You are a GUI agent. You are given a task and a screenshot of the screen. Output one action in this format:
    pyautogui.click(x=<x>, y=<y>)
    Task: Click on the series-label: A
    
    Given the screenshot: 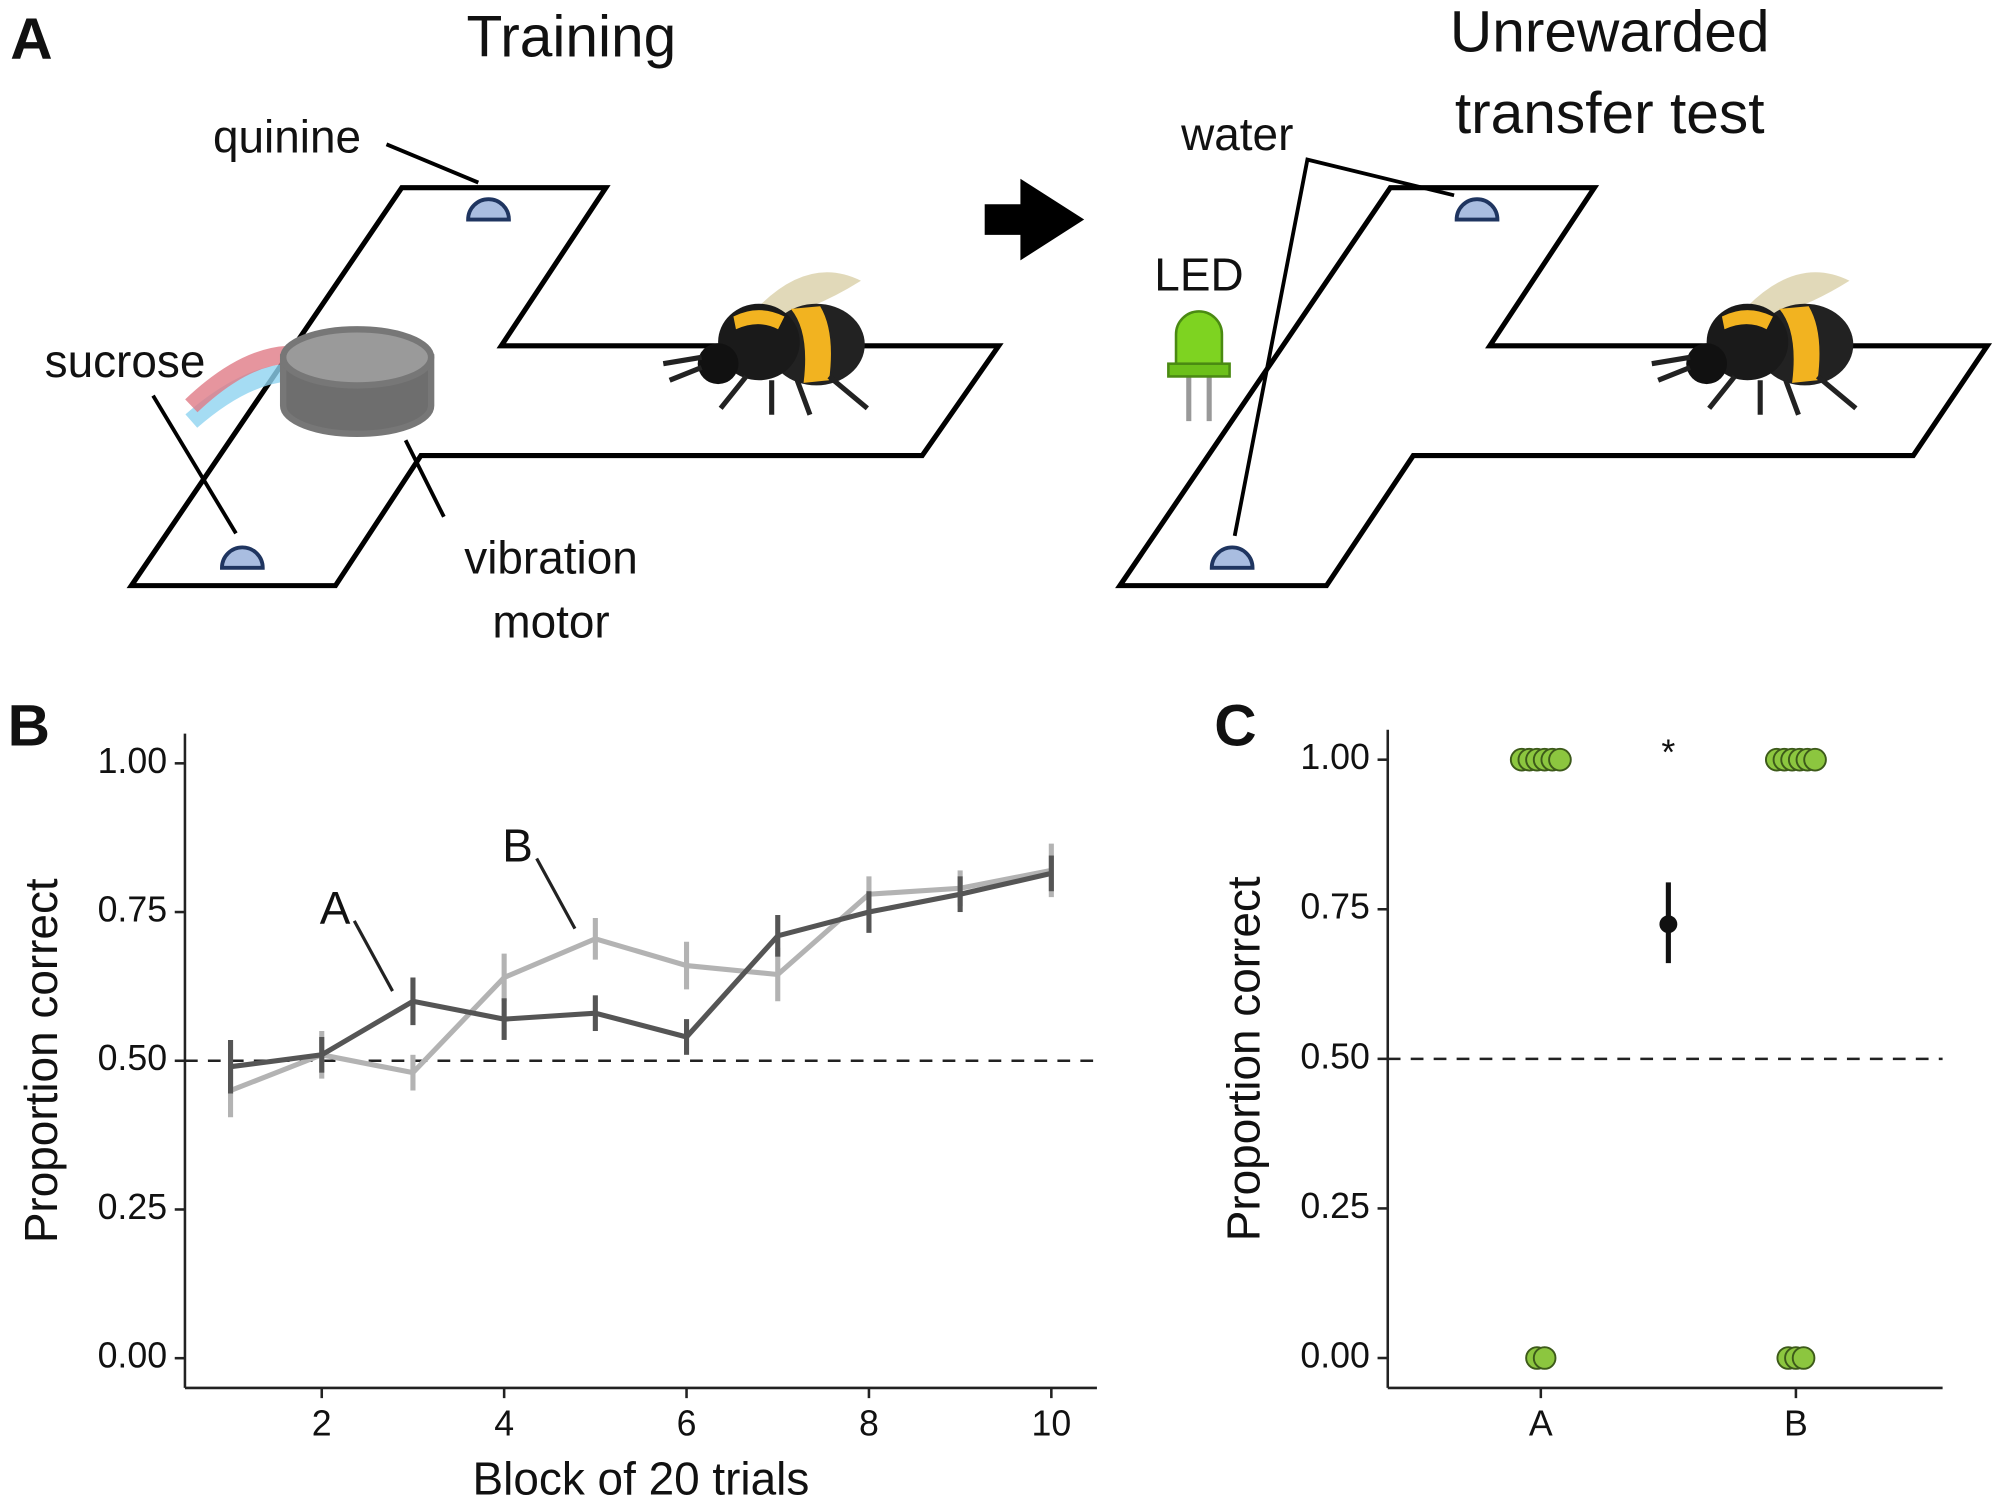 What is the action you would take?
    pyautogui.click(x=335, y=908)
    